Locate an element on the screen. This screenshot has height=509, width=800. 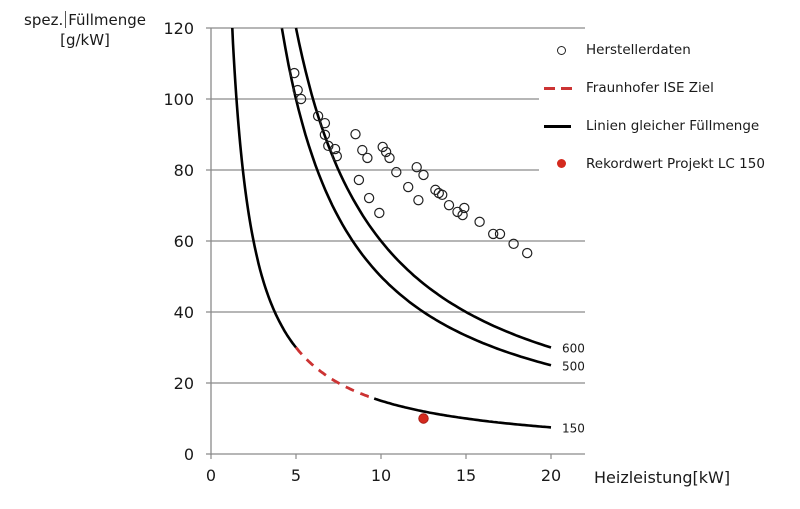
red-dot-marker-icon is located at coordinates (561, 163).